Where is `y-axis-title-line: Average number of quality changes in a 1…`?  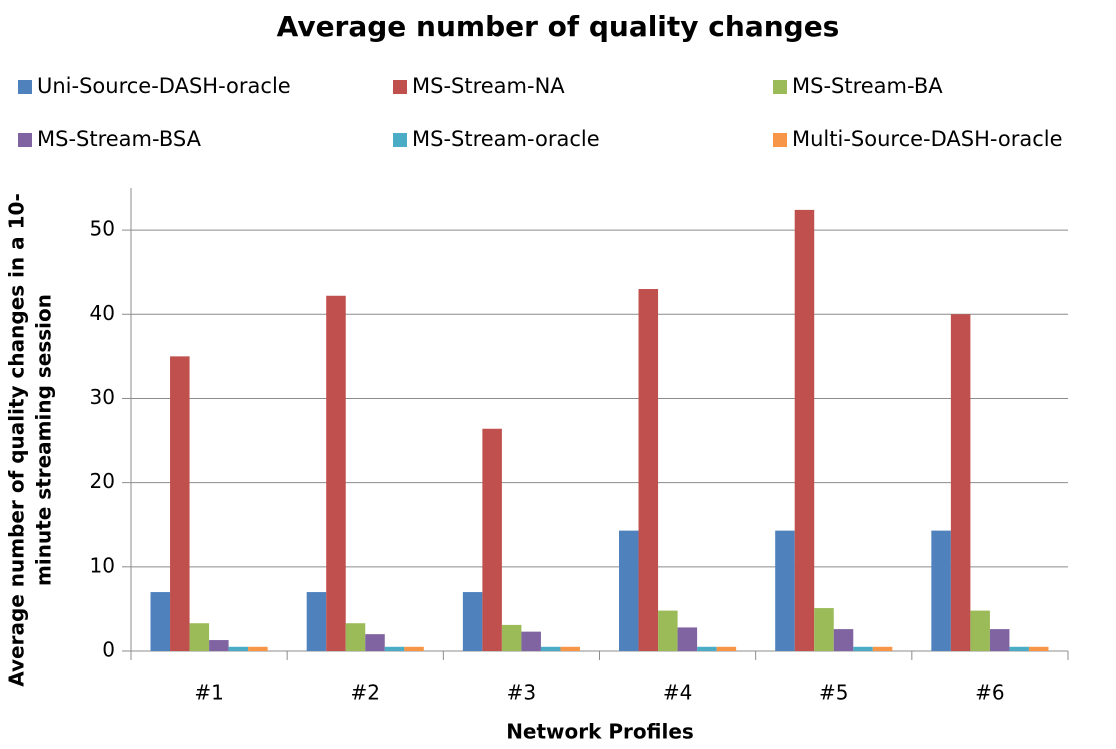 y-axis-title-line: Average number of quality changes in a 1… is located at coordinates (17, 440).